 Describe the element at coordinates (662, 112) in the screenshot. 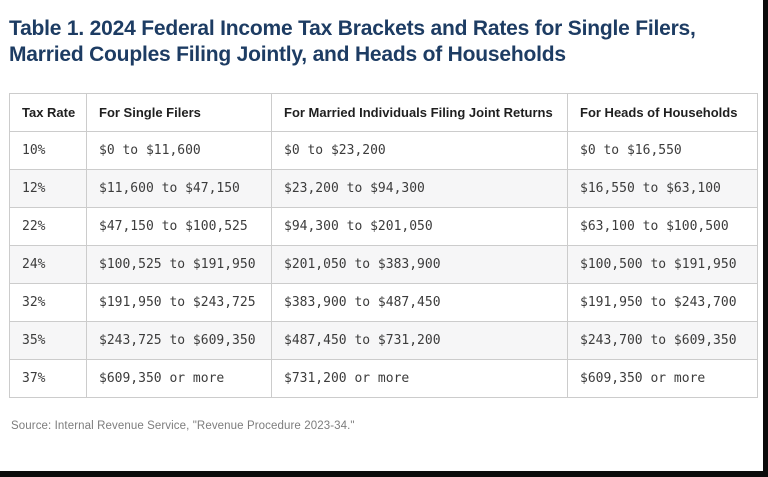

I see `column-header: For Heads of Households` at that location.